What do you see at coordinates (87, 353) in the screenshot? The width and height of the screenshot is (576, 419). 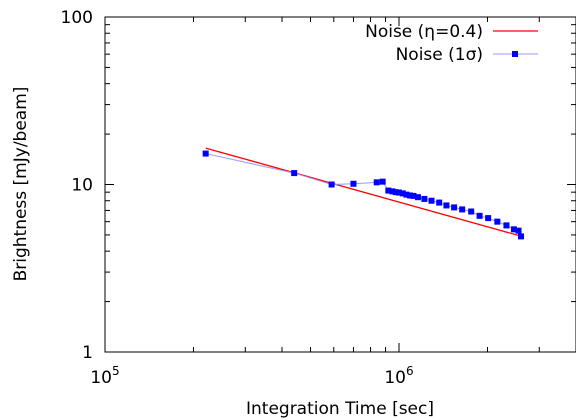 I see `y-tick-label: 1` at bounding box center [87, 353].